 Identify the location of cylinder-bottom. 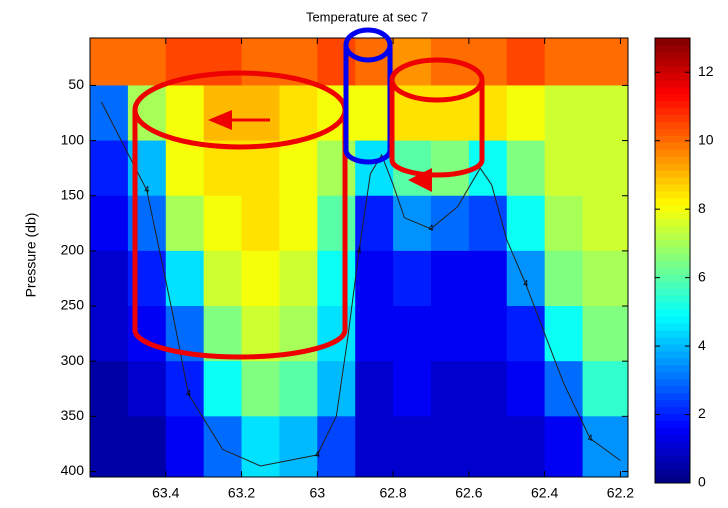
(437, 168).